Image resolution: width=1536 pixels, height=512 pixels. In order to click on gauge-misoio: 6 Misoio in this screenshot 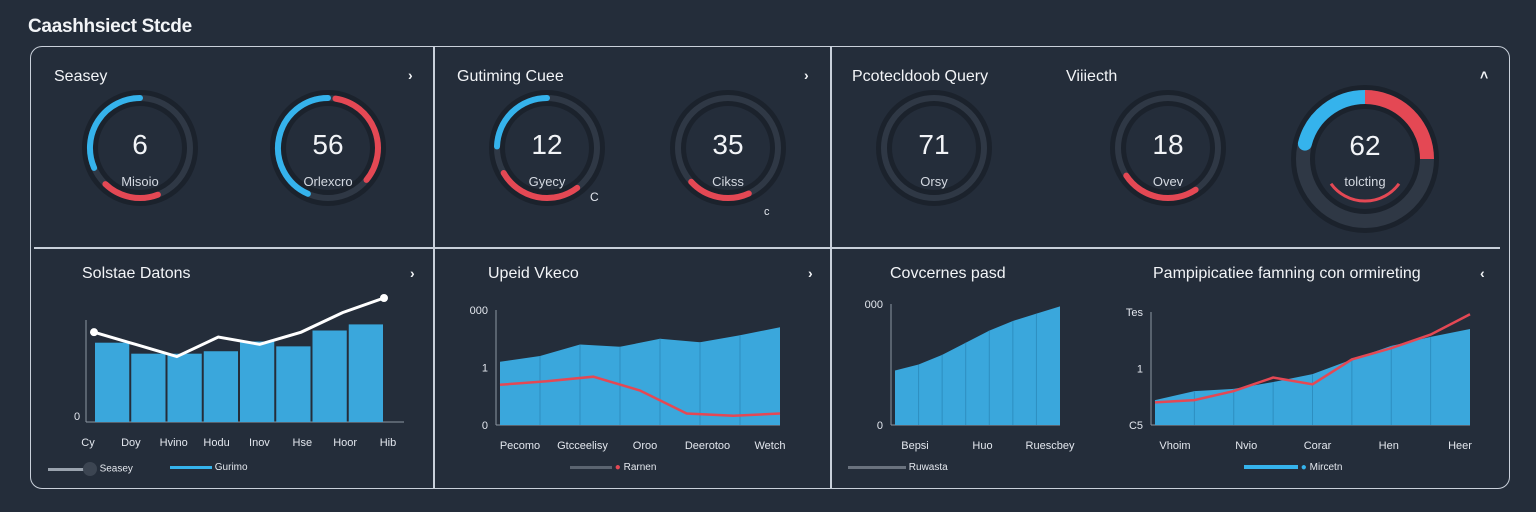, I will do `click(140, 148)`.